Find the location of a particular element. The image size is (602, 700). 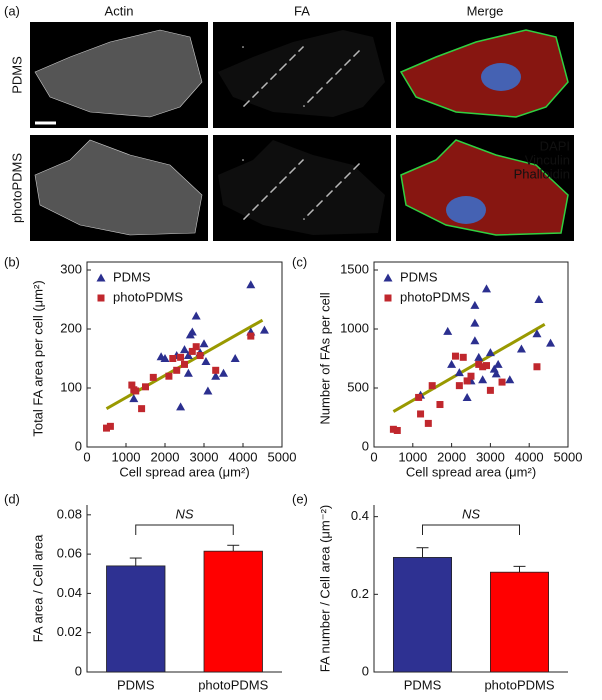

x-tick-label: 5000 is located at coordinates (282, 456).